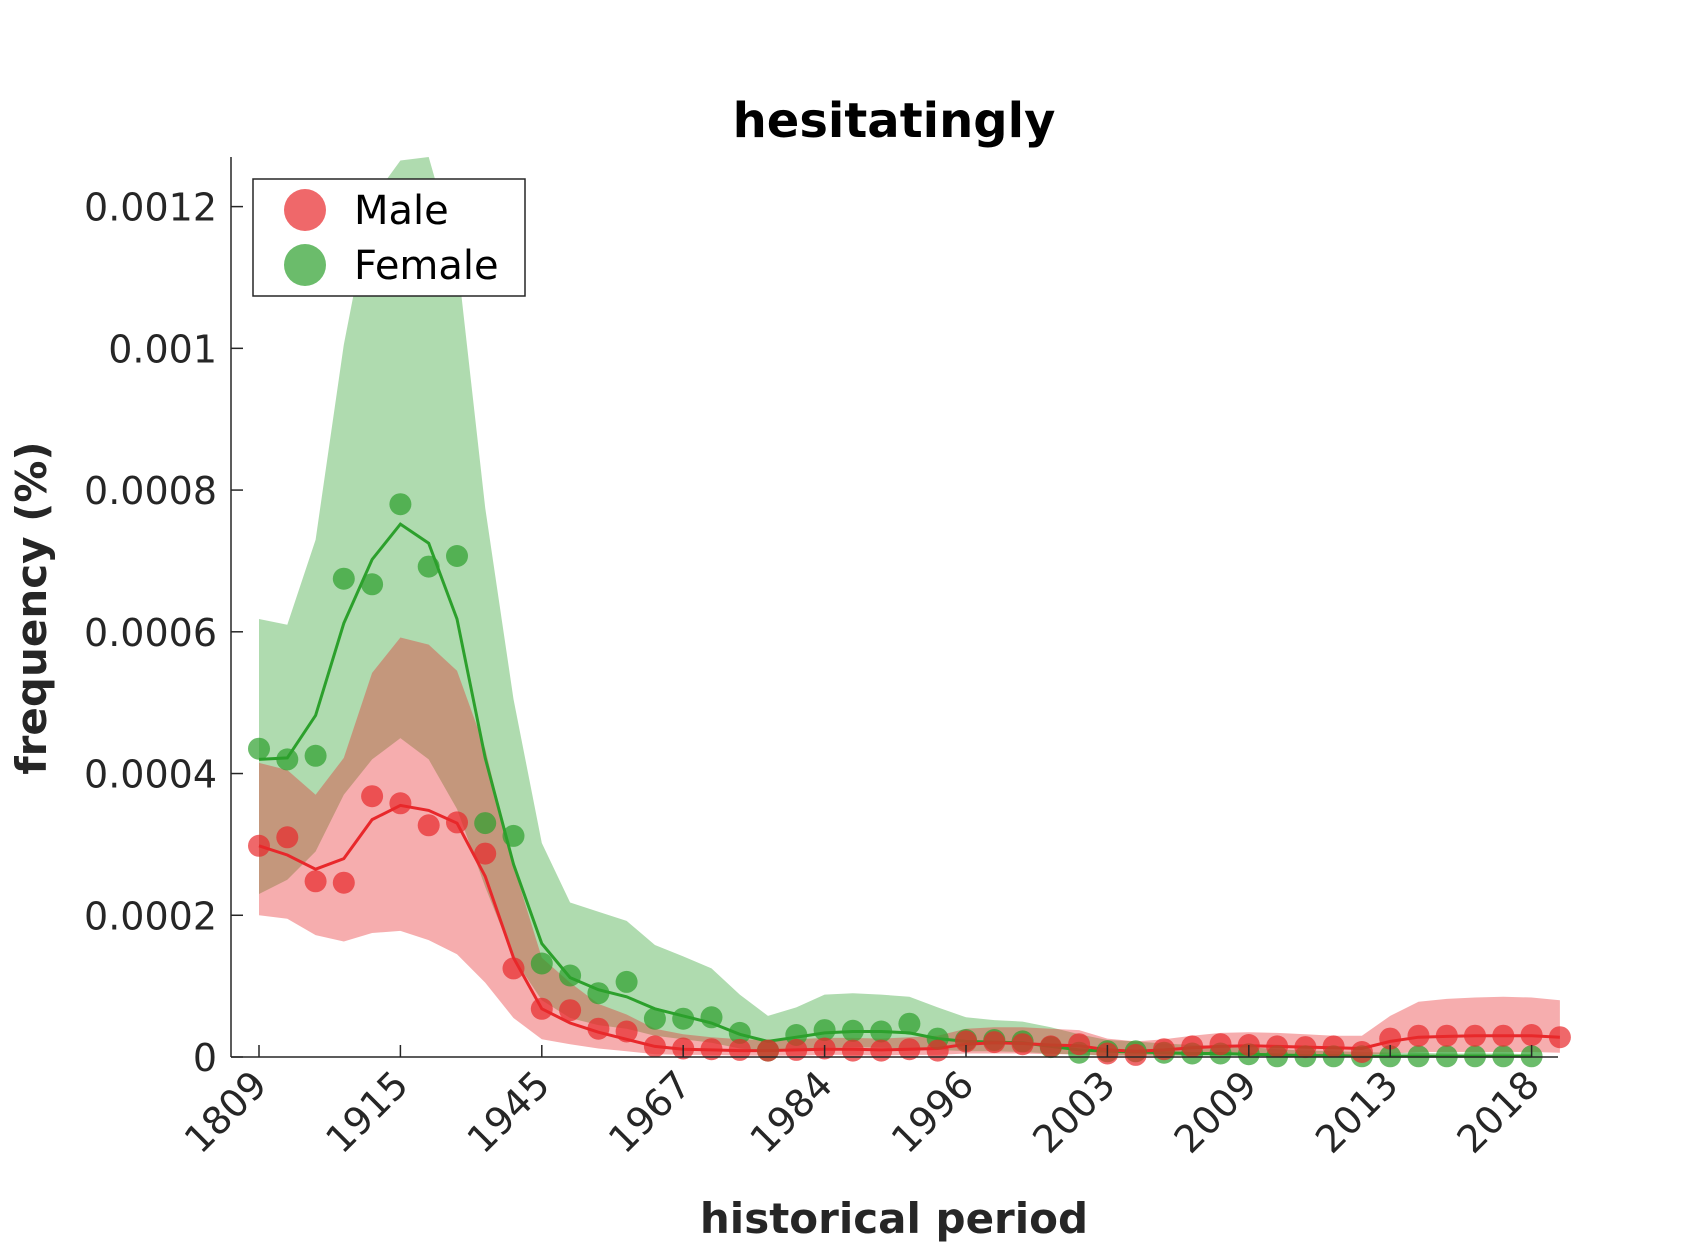 The width and height of the screenshot is (1700, 1246). Describe the element at coordinates (426, 266) in the screenshot. I see `legend-label-female: Female` at that location.